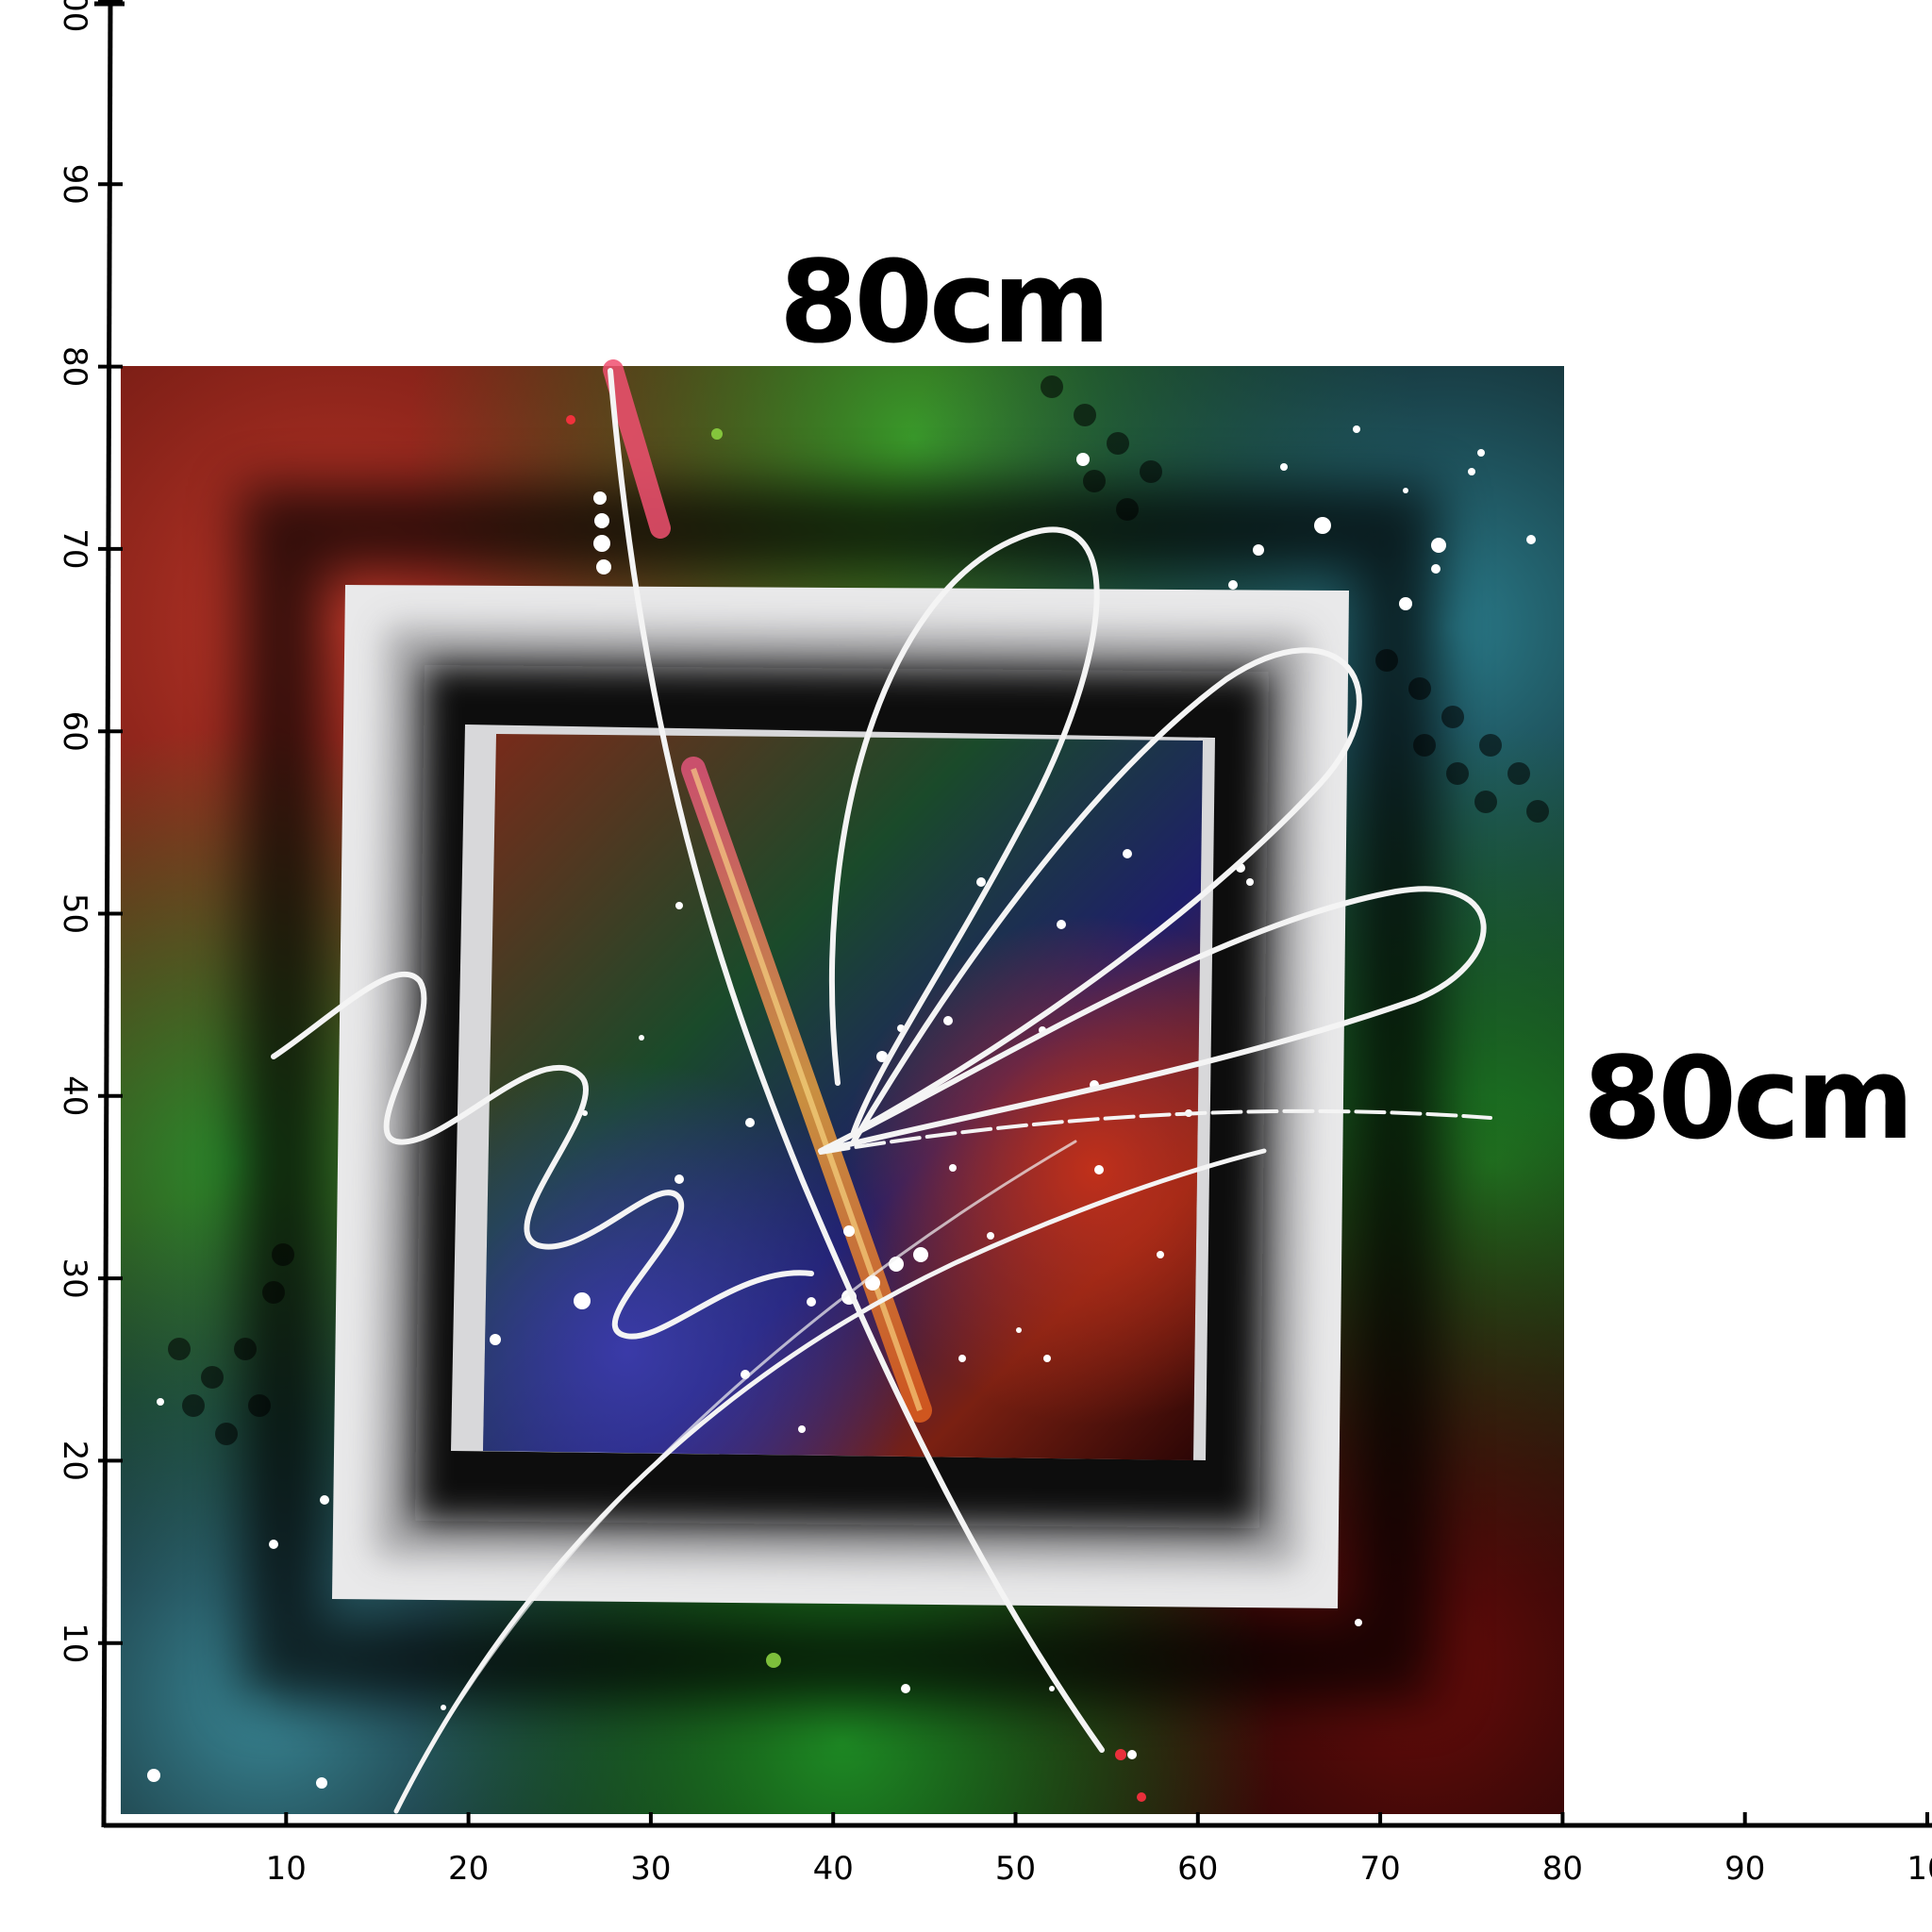  What do you see at coordinates (1016, 1869) in the screenshot?
I see `x-tick-label: 50` at bounding box center [1016, 1869].